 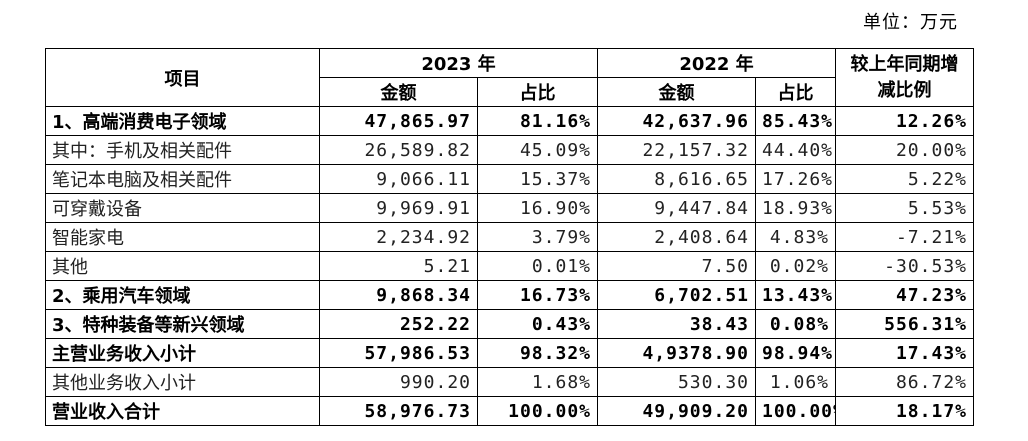 What do you see at coordinates (795, 179) in the screenshot?
I see `share-2022-cell: 17.26%` at bounding box center [795, 179].